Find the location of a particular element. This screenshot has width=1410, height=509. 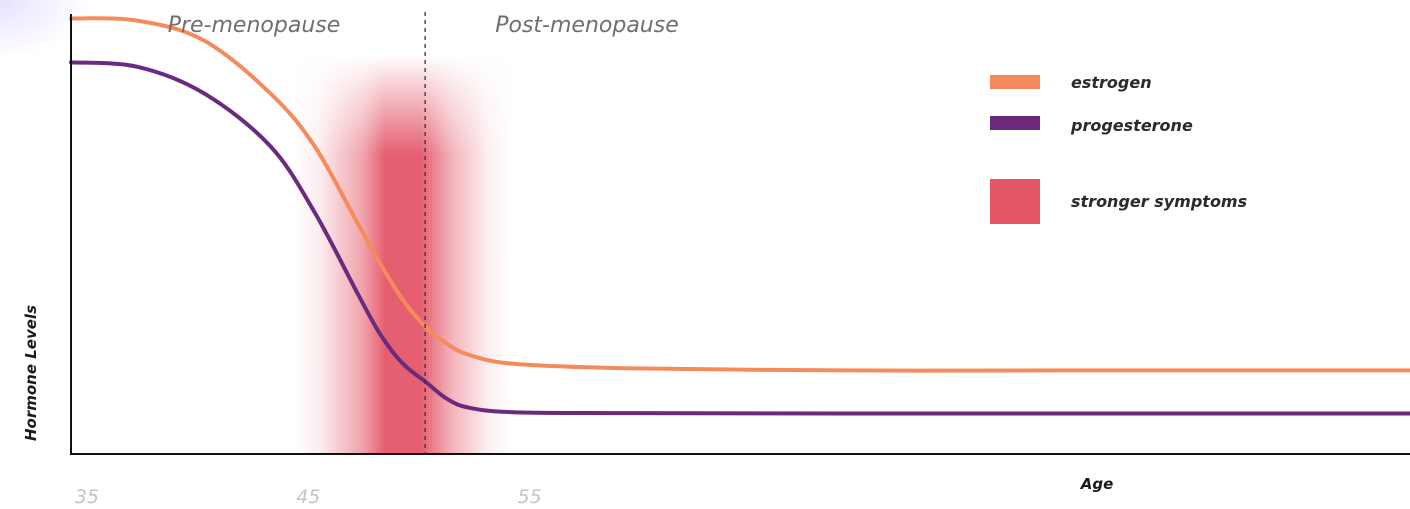

phase-label-post: Post-menopause is located at coordinates (587, 25).